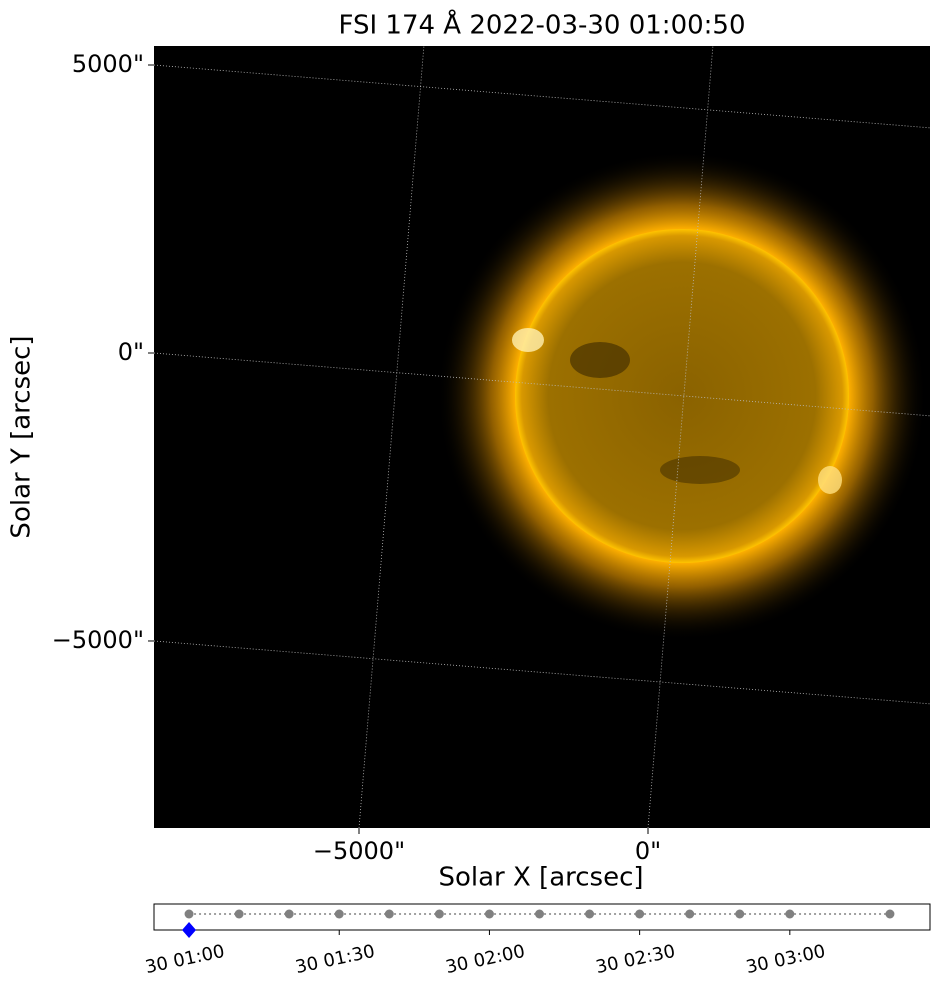  Describe the element at coordinates (189, 930) in the screenshot. I see `selected-marker` at that location.